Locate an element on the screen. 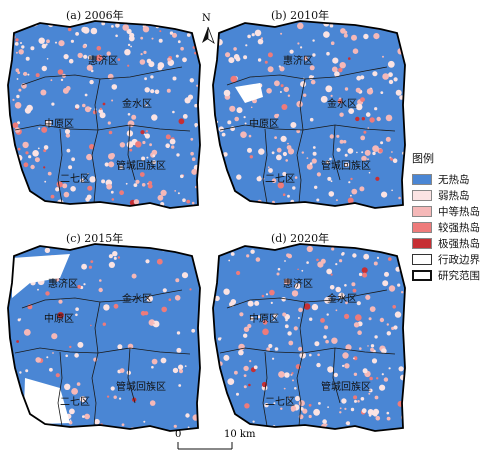 Image resolution: width=499 pixels, height=453 pixels. legend-label: 研究范围 is located at coordinates (459, 276).